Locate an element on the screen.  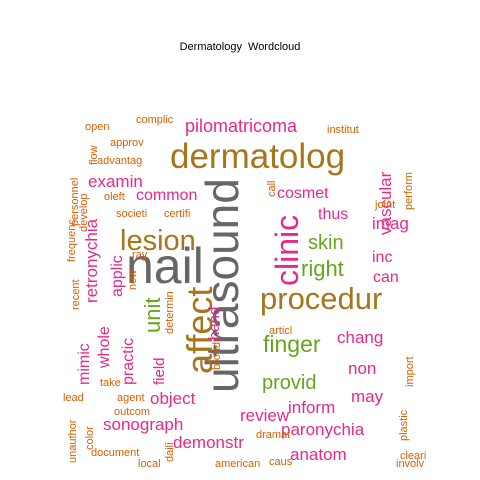
word-object: object is located at coordinates (173, 398).